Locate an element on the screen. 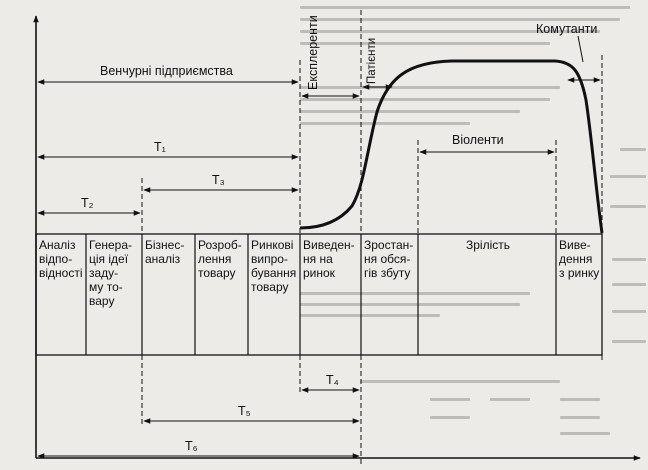 The image size is (648, 470). stage-testing: Ринкові випро- бування товару is located at coordinates (274, 266).